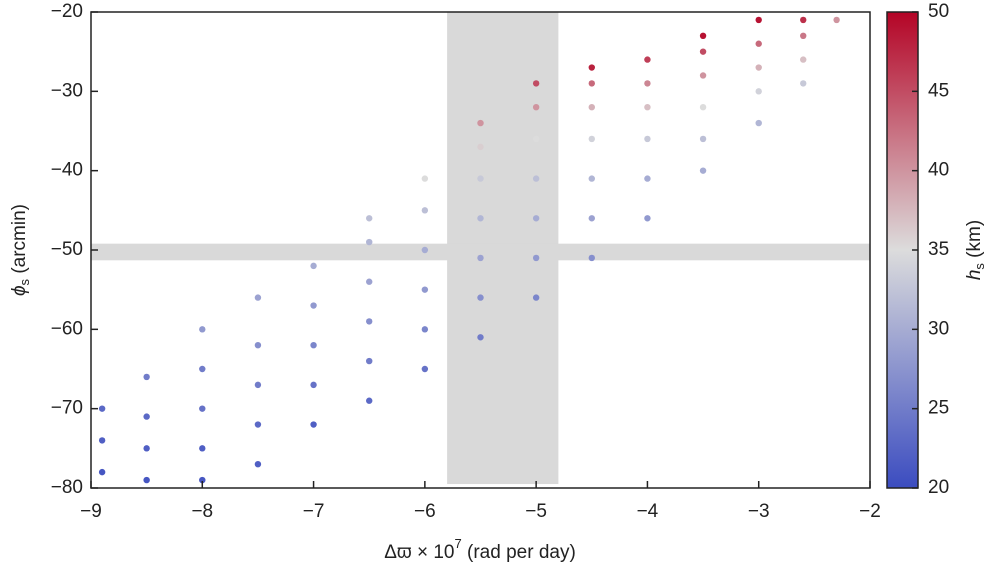 This screenshot has height=578, width=997. I want to click on y-tick-label: −80, so click(67, 487).